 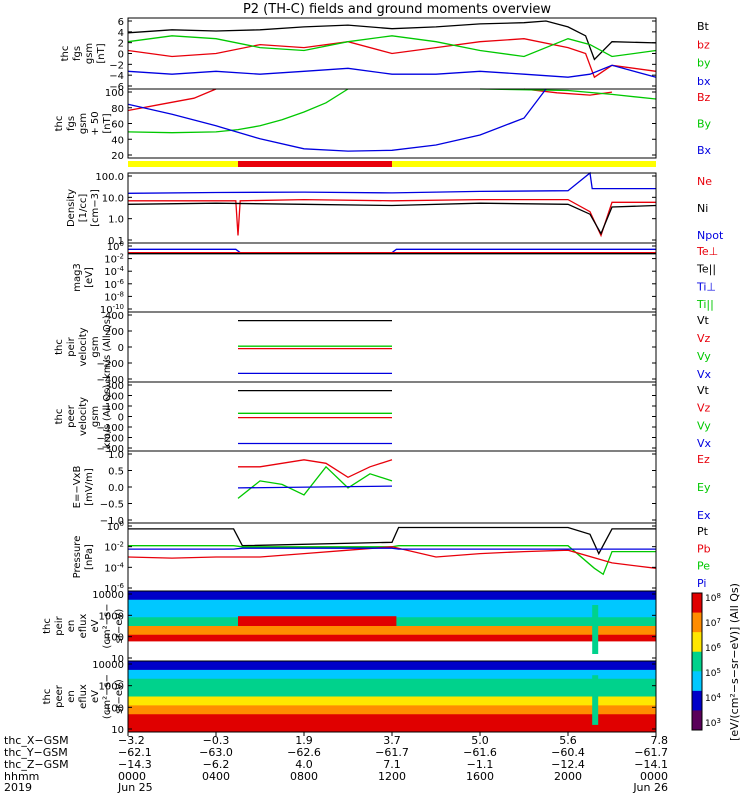 I want to click on colorbar-tick-label: 10³, so click(x=713, y=723).